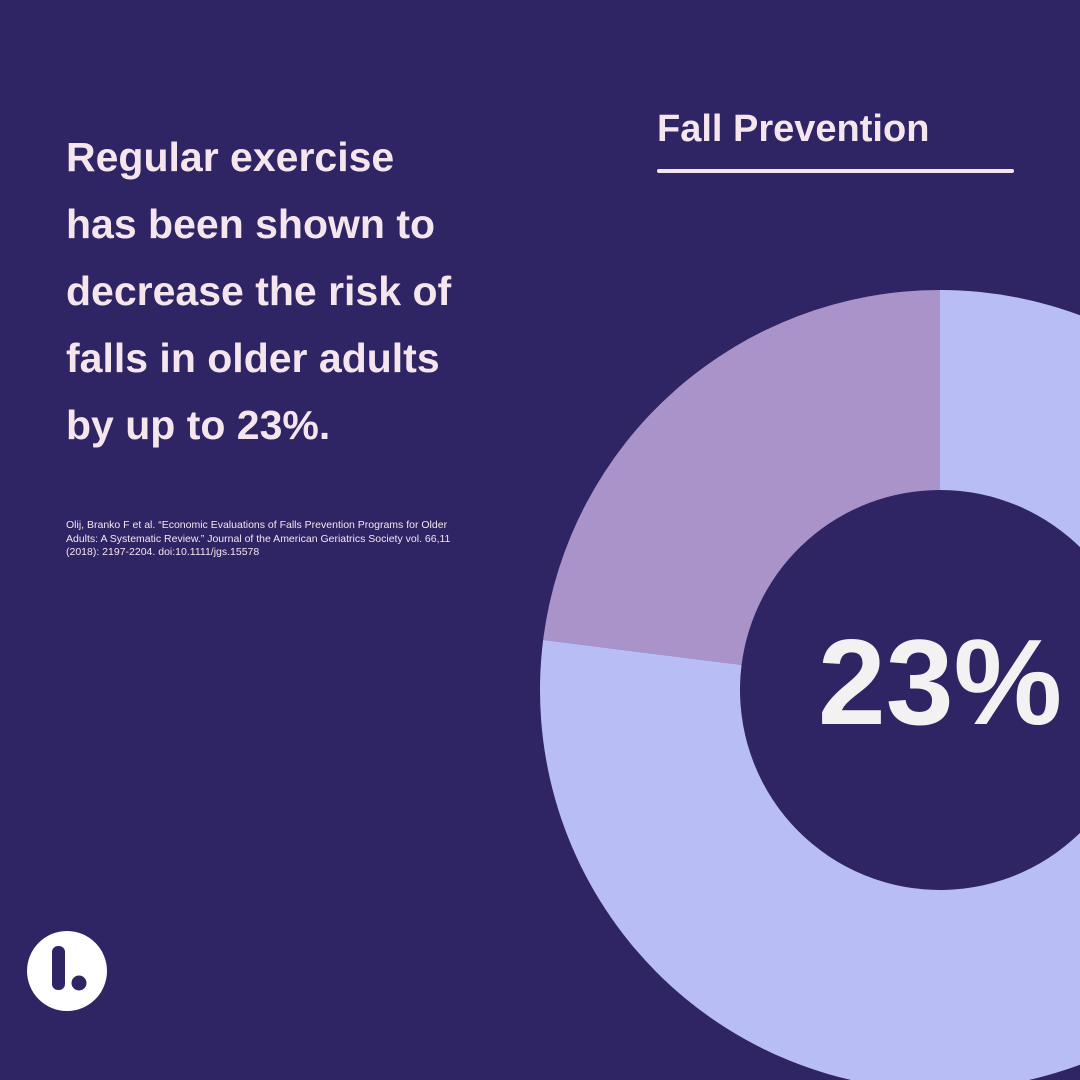 Image resolution: width=1080 pixels, height=1080 pixels. What do you see at coordinates (198, 425) in the screenshot?
I see `headline-line: by up to 23%.` at bounding box center [198, 425].